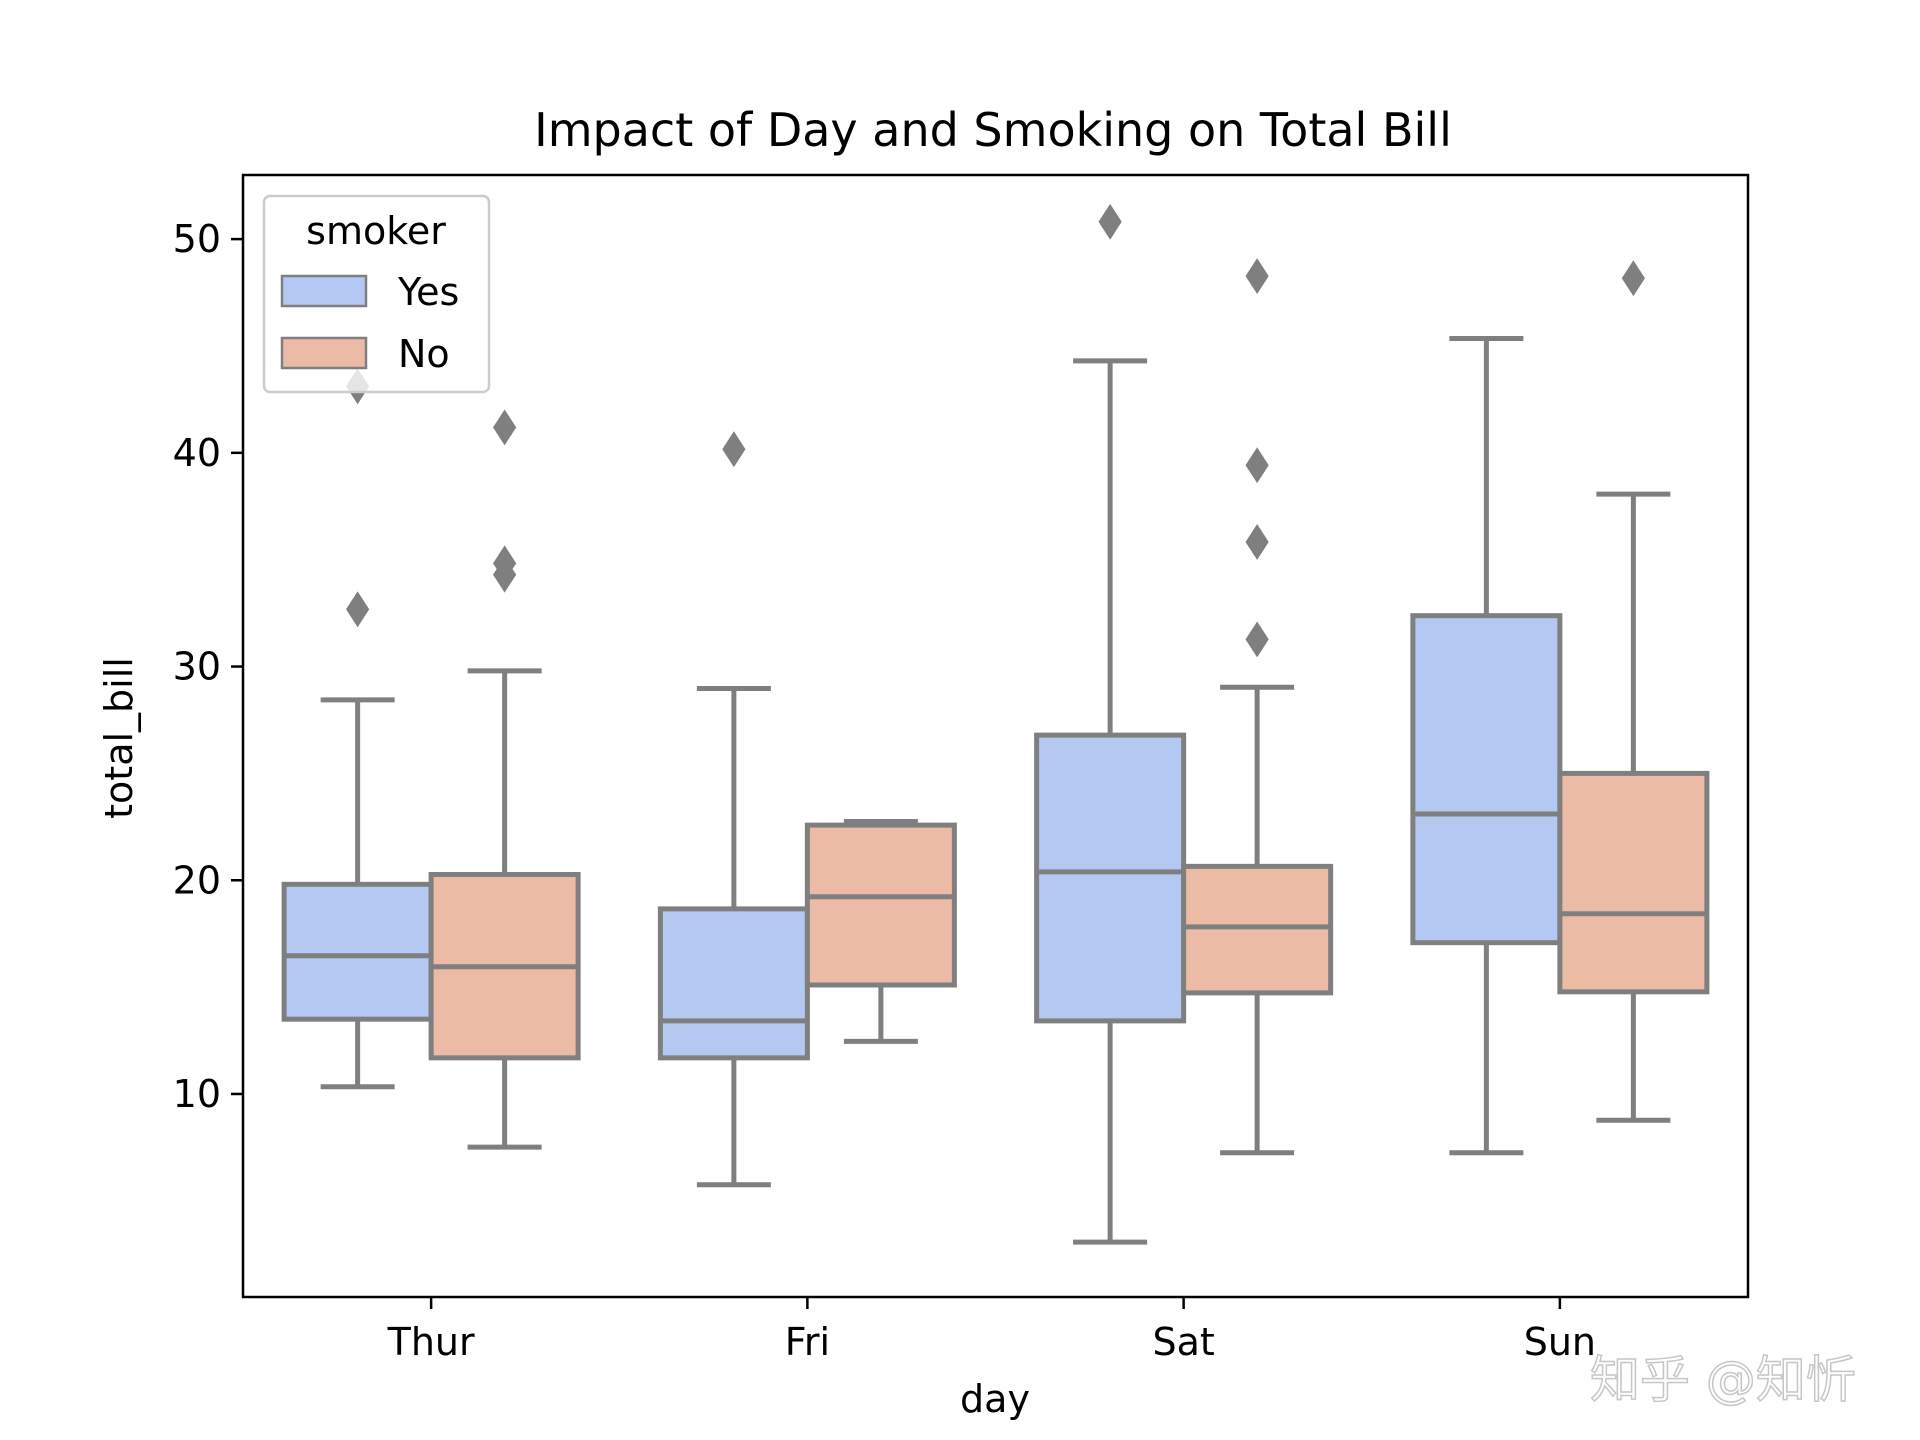 The width and height of the screenshot is (1920, 1440). I want to click on watermark-text: 知乎 @知忻, so click(1723, 1380).